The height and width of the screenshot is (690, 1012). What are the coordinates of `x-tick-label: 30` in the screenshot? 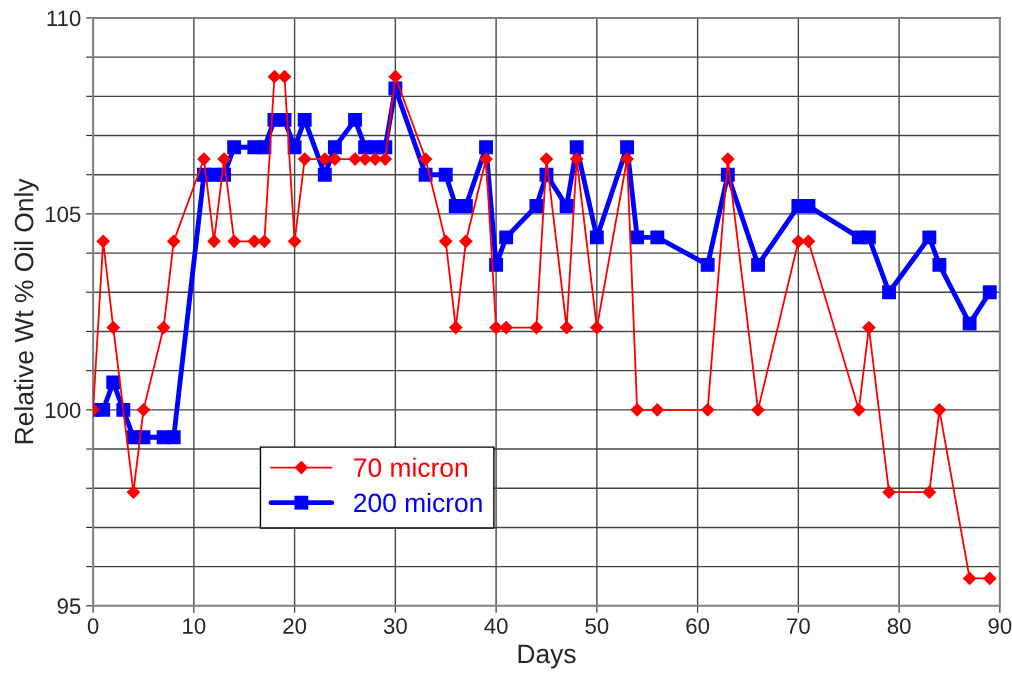 It's located at (395, 626).